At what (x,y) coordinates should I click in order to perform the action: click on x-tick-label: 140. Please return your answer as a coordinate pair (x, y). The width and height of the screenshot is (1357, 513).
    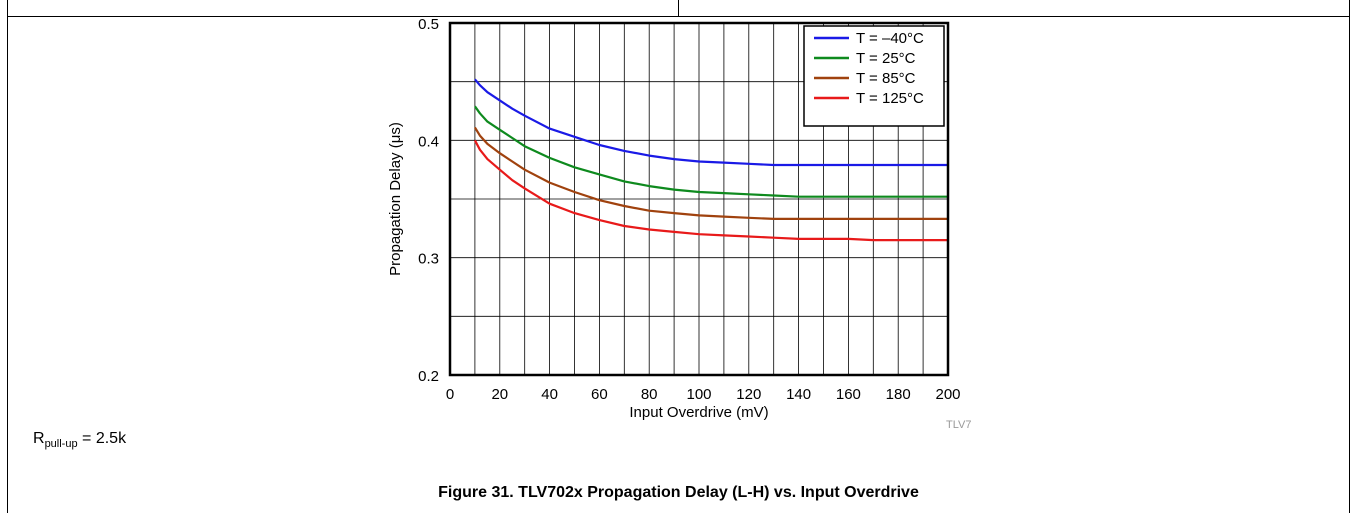
    Looking at the image, I should click on (798, 394).